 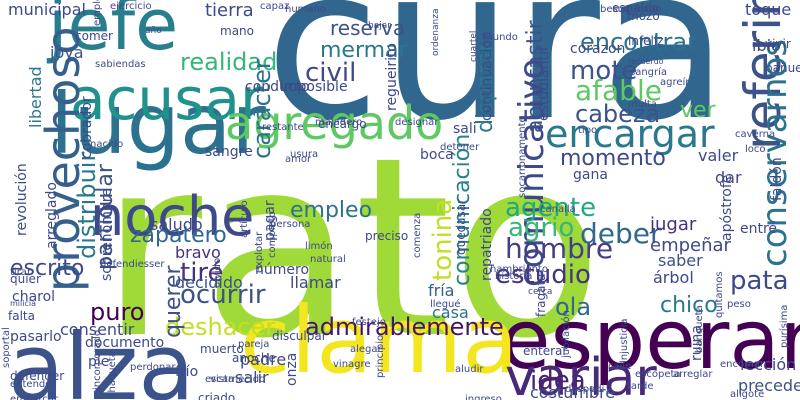 I want to click on cloud-word: cabeza, so click(x=618, y=114).